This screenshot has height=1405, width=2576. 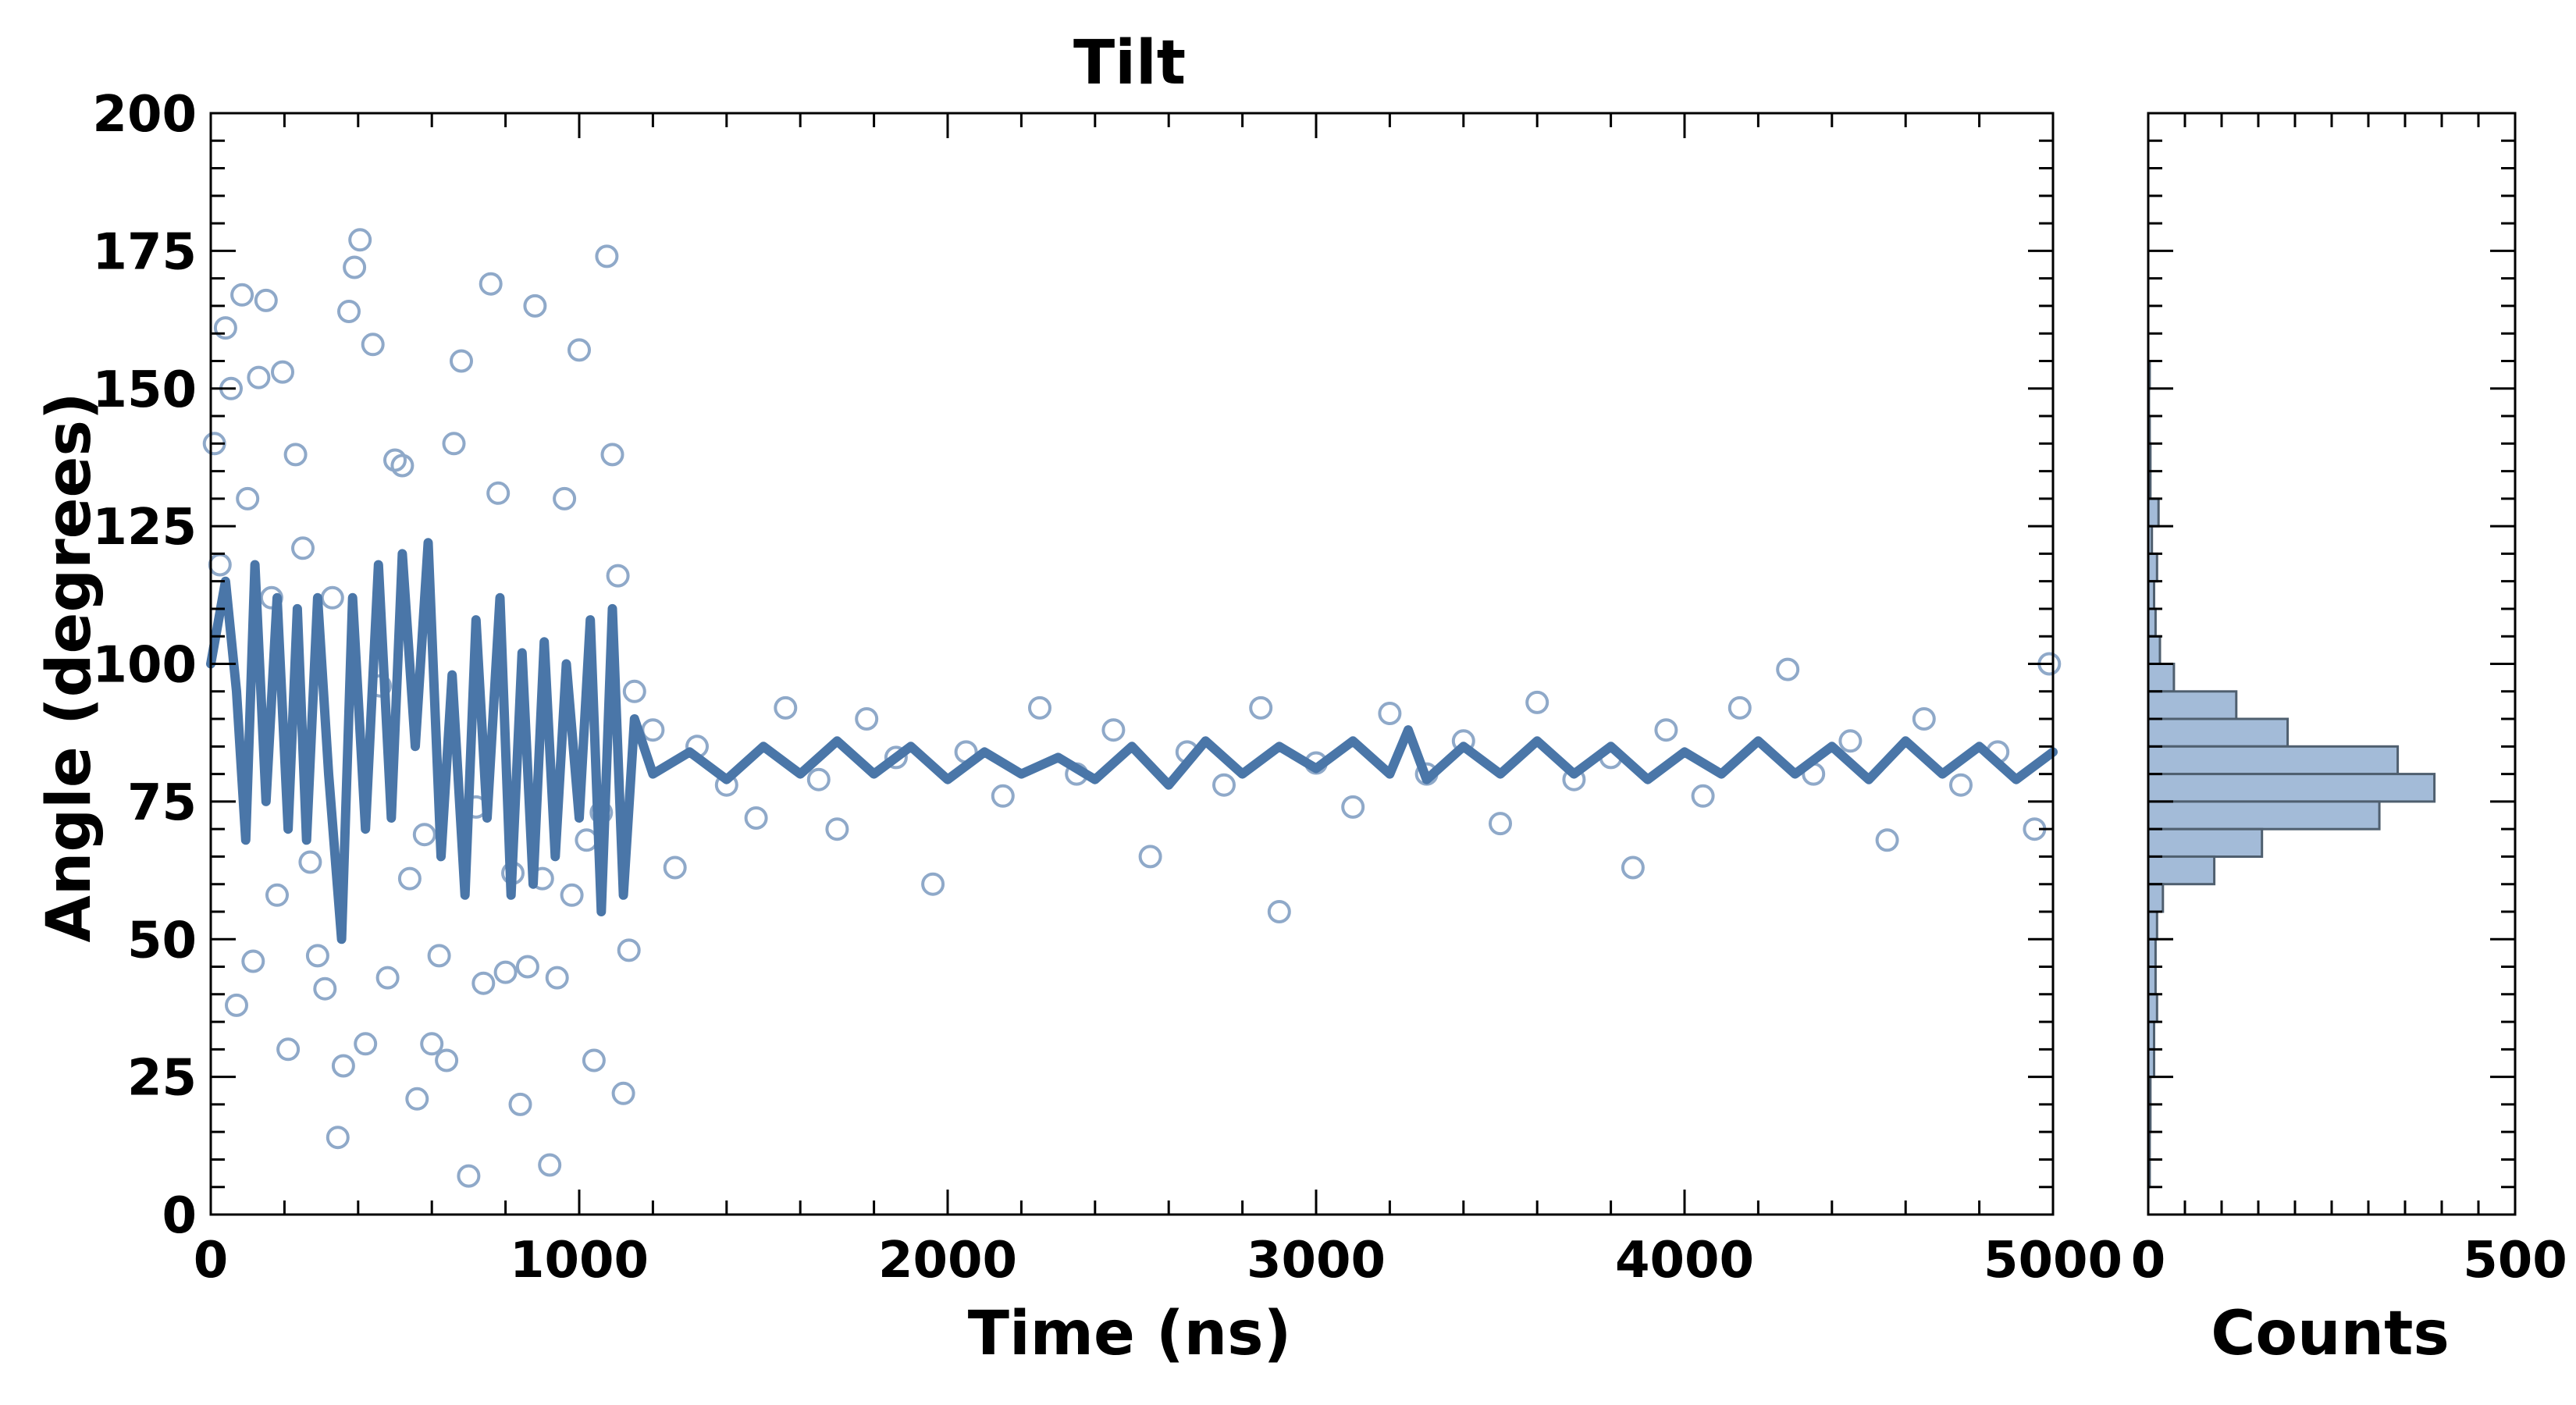 I want to click on y-axis-title: Angle (degrees), so click(x=69, y=667).